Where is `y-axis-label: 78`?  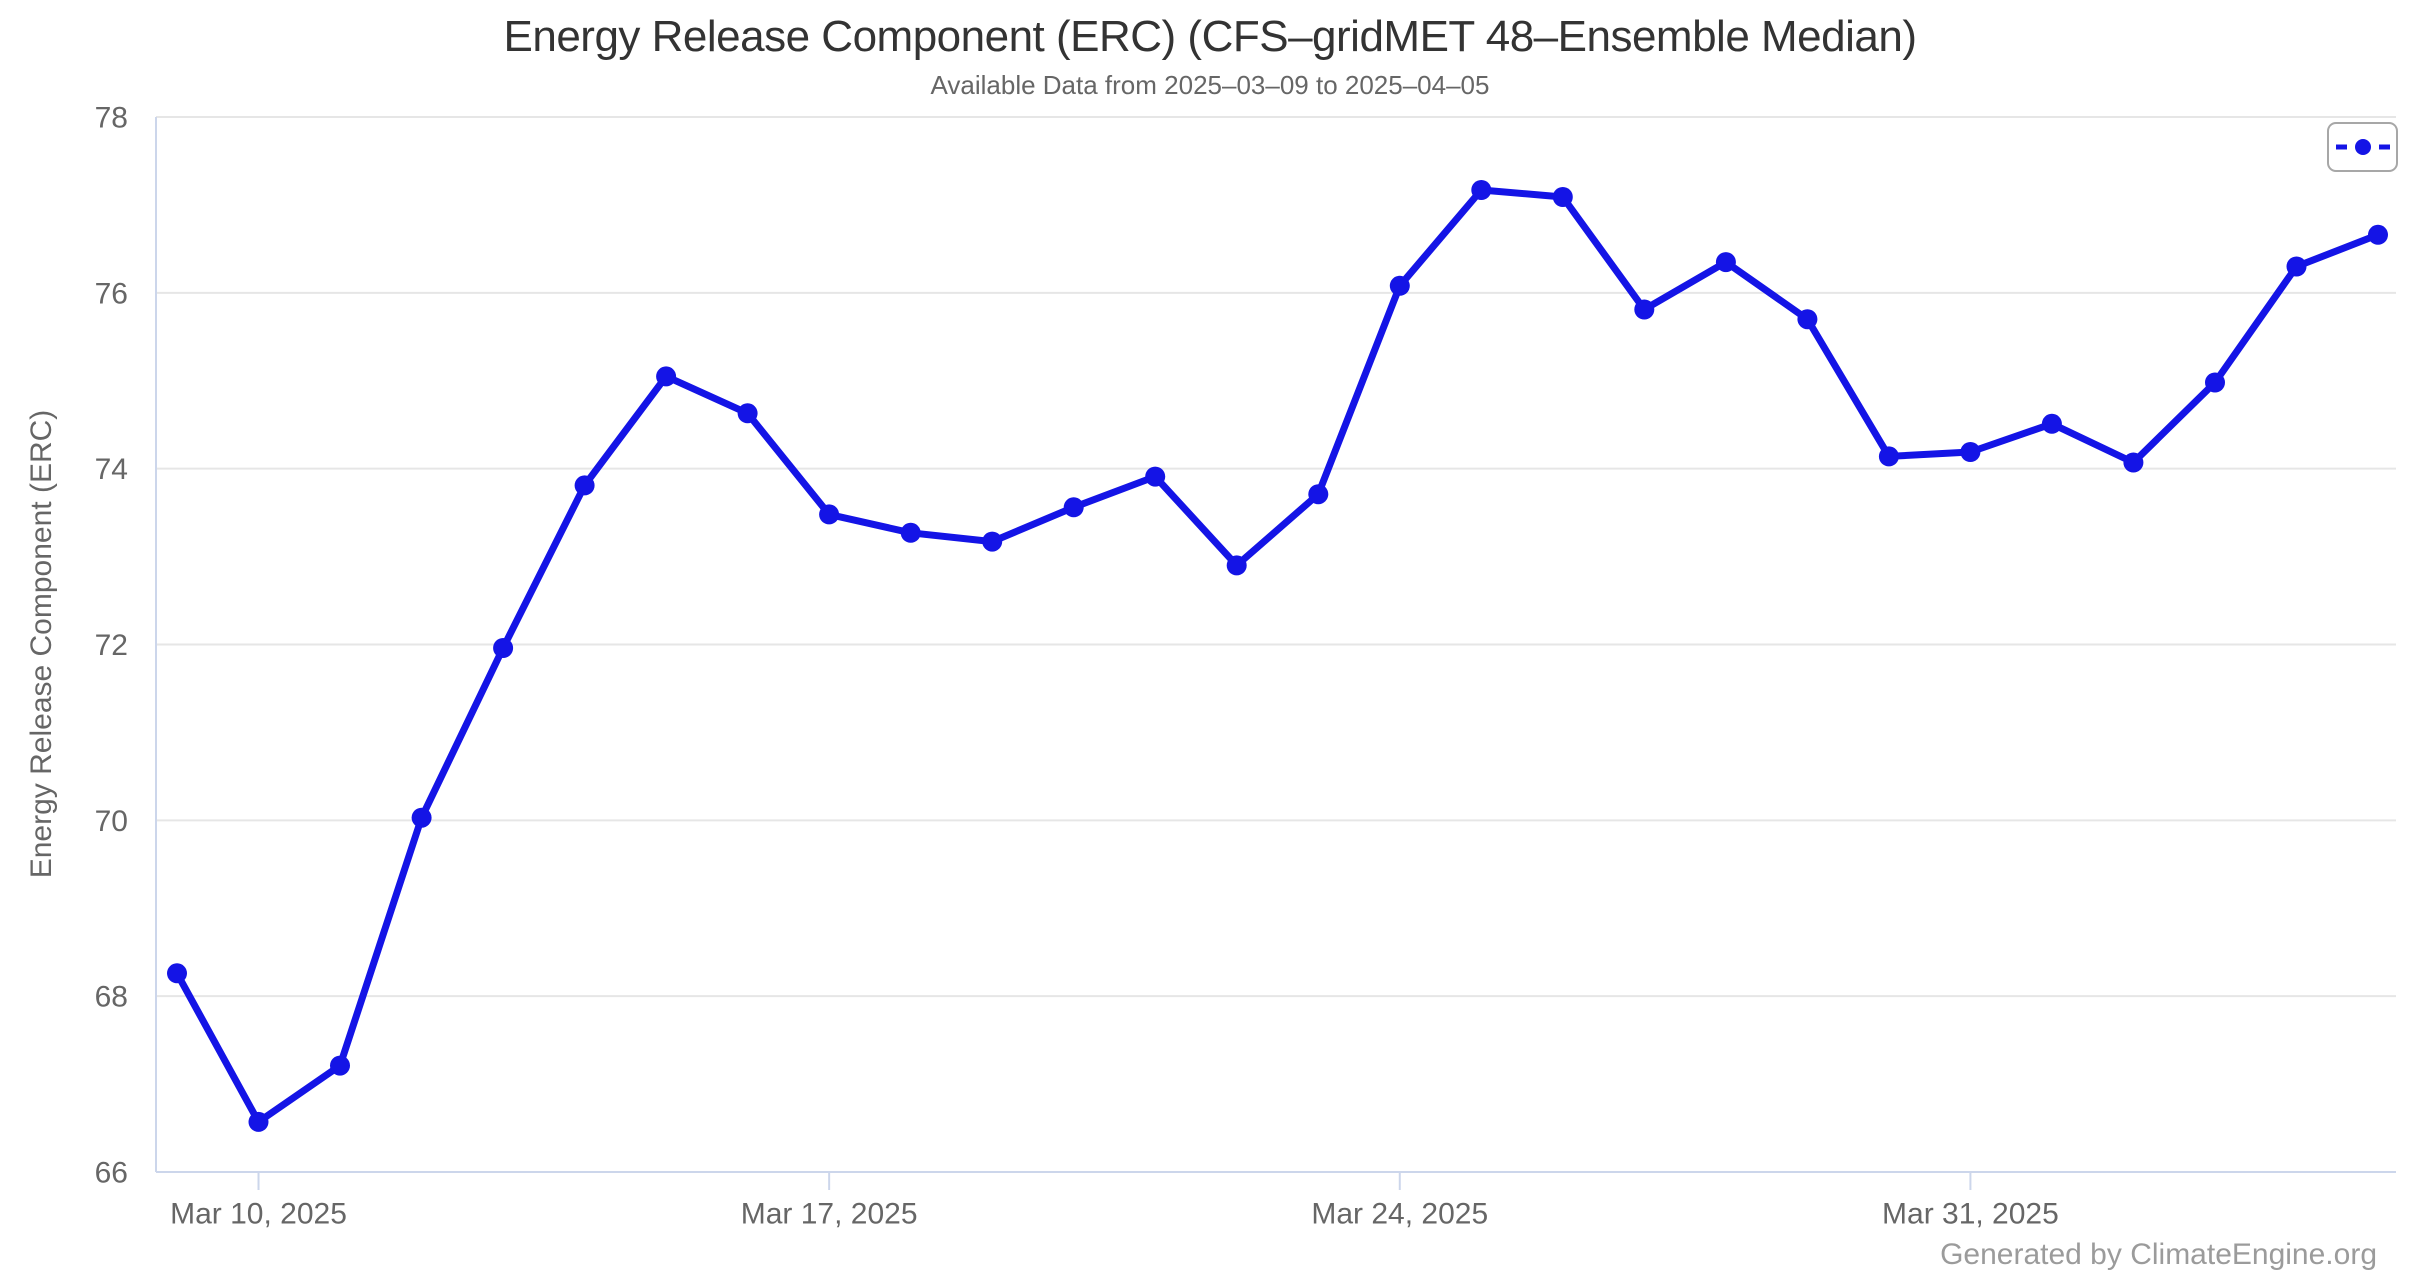
y-axis-label: 78 is located at coordinates (111, 118).